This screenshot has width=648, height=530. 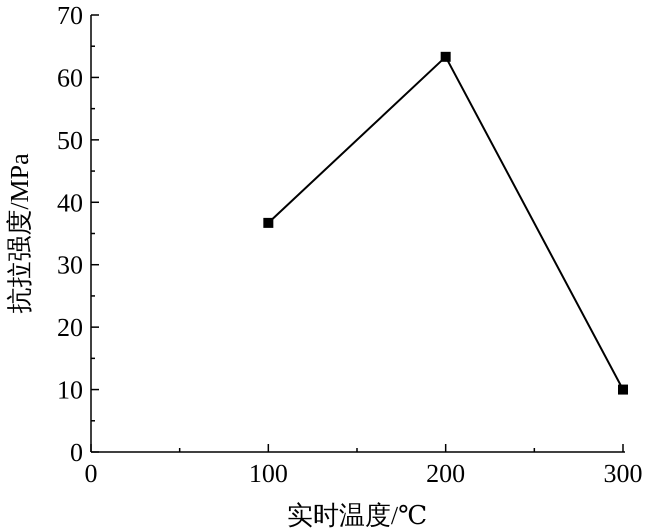 What do you see at coordinates (19, 233) in the screenshot?
I see `y-axis-title: 抗拉强度/MPa` at bounding box center [19, 233].